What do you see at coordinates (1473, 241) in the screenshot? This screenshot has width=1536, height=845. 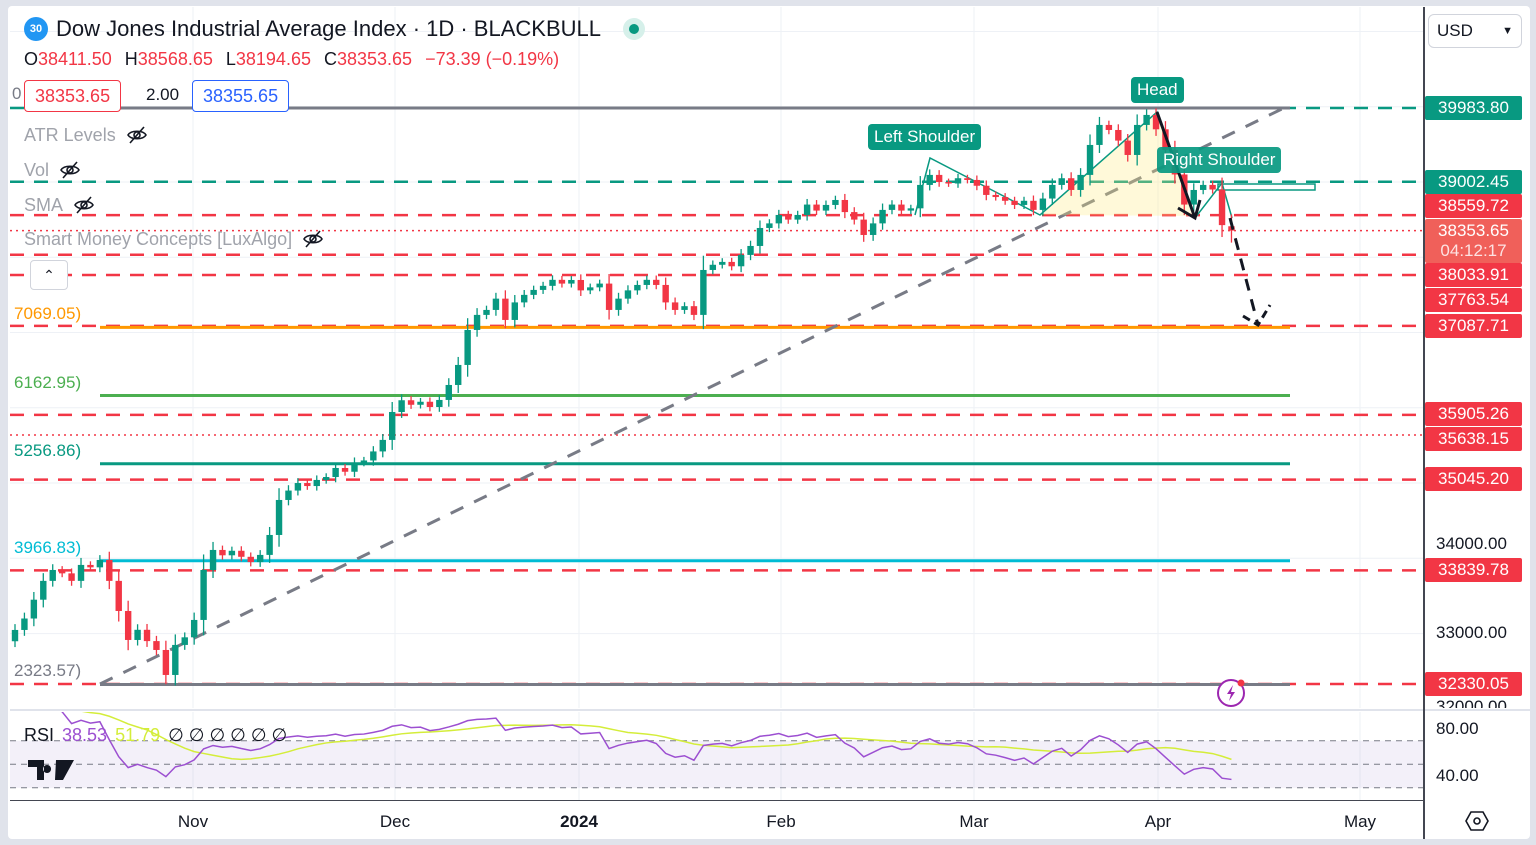 I see `current-price-label: 38353.65 04:12:17` at bounding box center [1473, 241].